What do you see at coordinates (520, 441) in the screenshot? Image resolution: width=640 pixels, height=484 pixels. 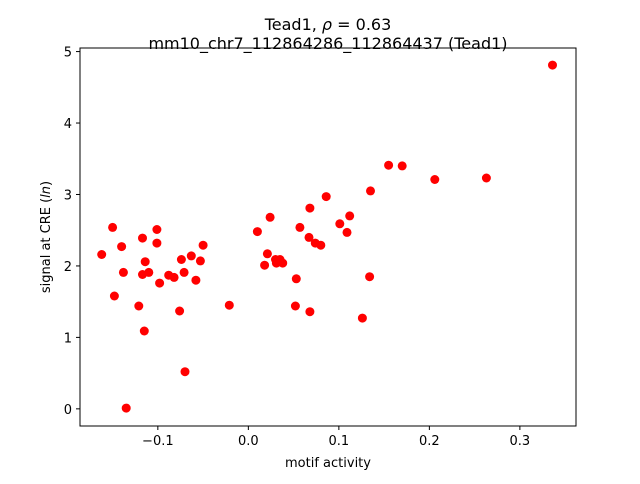 I see `x-tick-label-4: 0.3` at bounding box center [520, 441].